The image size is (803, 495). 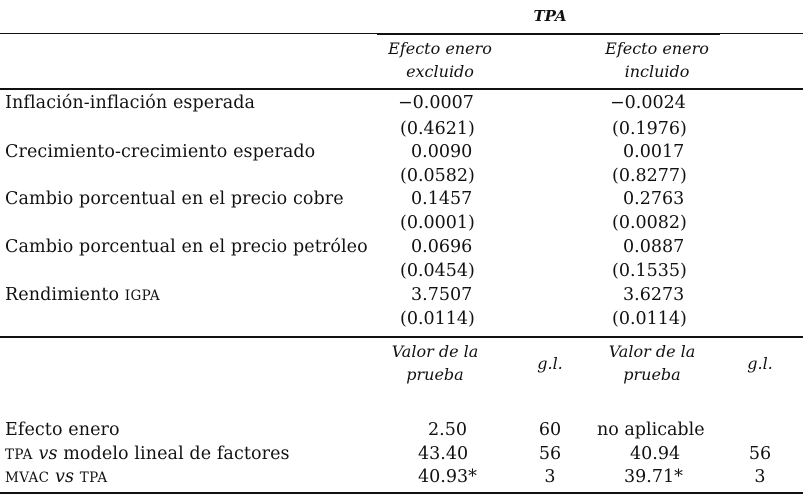 I want to click on coef-excluded: 0.0090, so click(x=442, y=152).